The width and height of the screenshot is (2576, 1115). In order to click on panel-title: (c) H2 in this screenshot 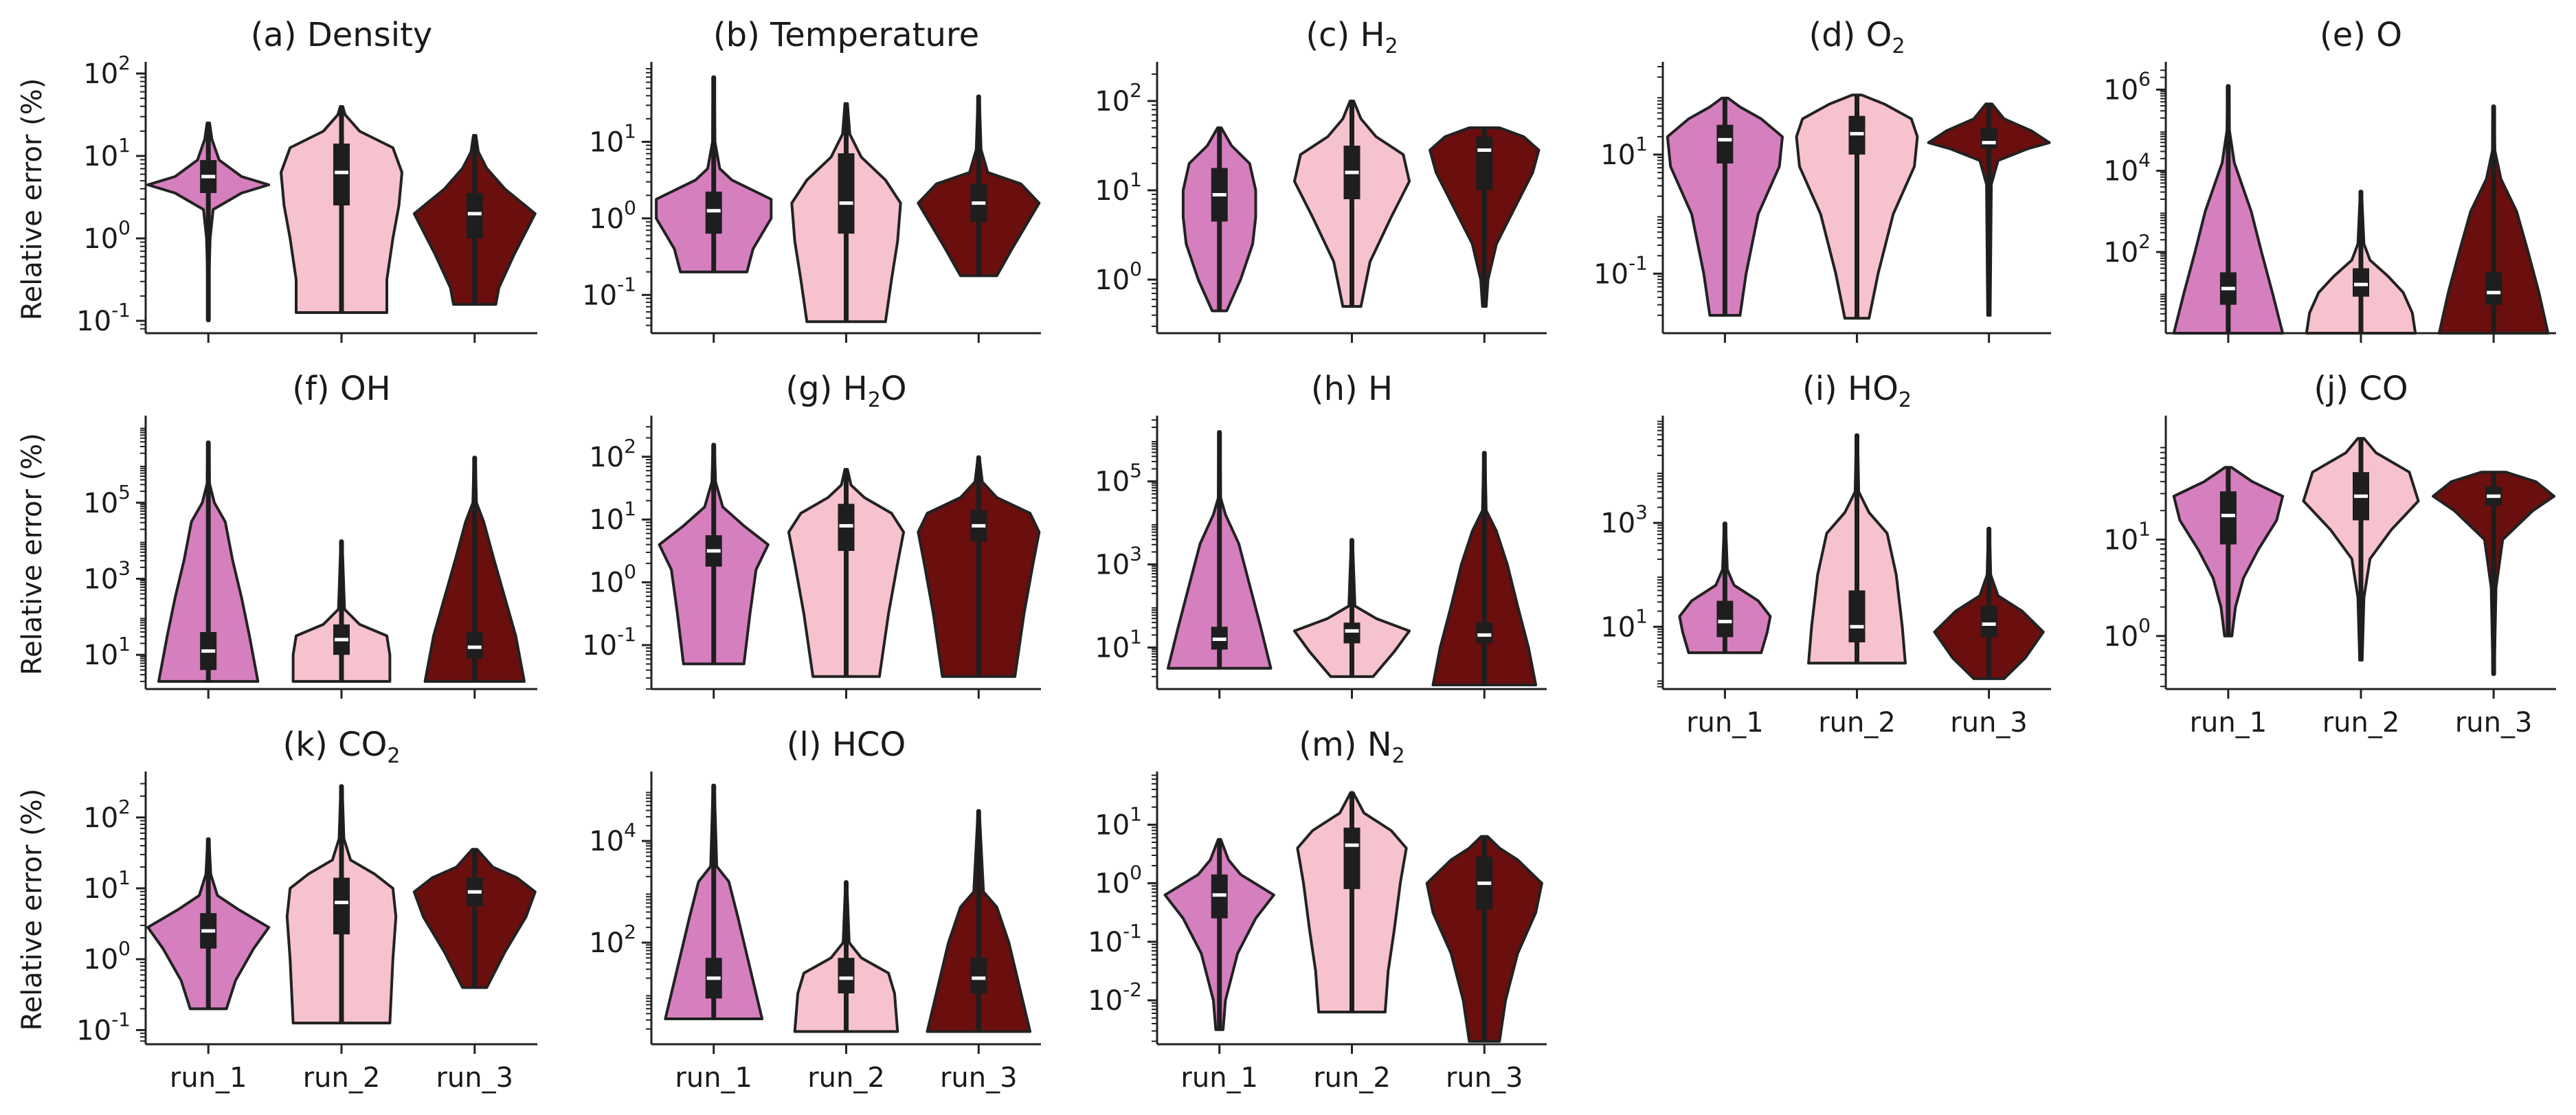, I will do `click(1352, 37)`.